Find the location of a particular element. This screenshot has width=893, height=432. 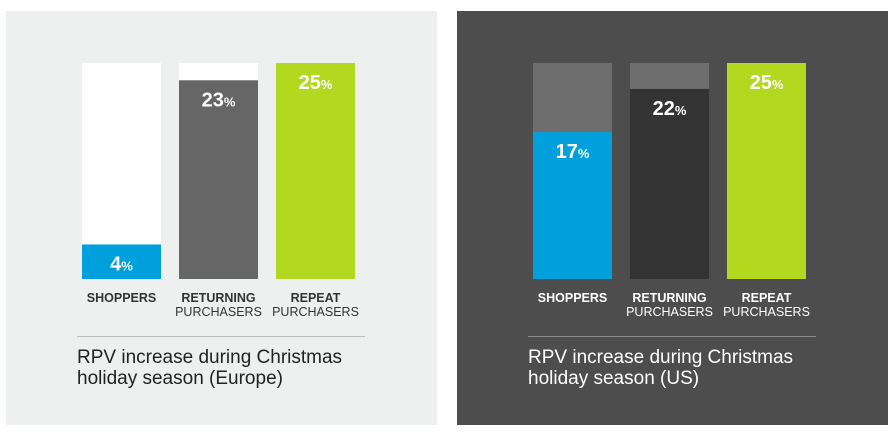

caption-line: holiday season (Europe) is located at coordinates (180, 378).